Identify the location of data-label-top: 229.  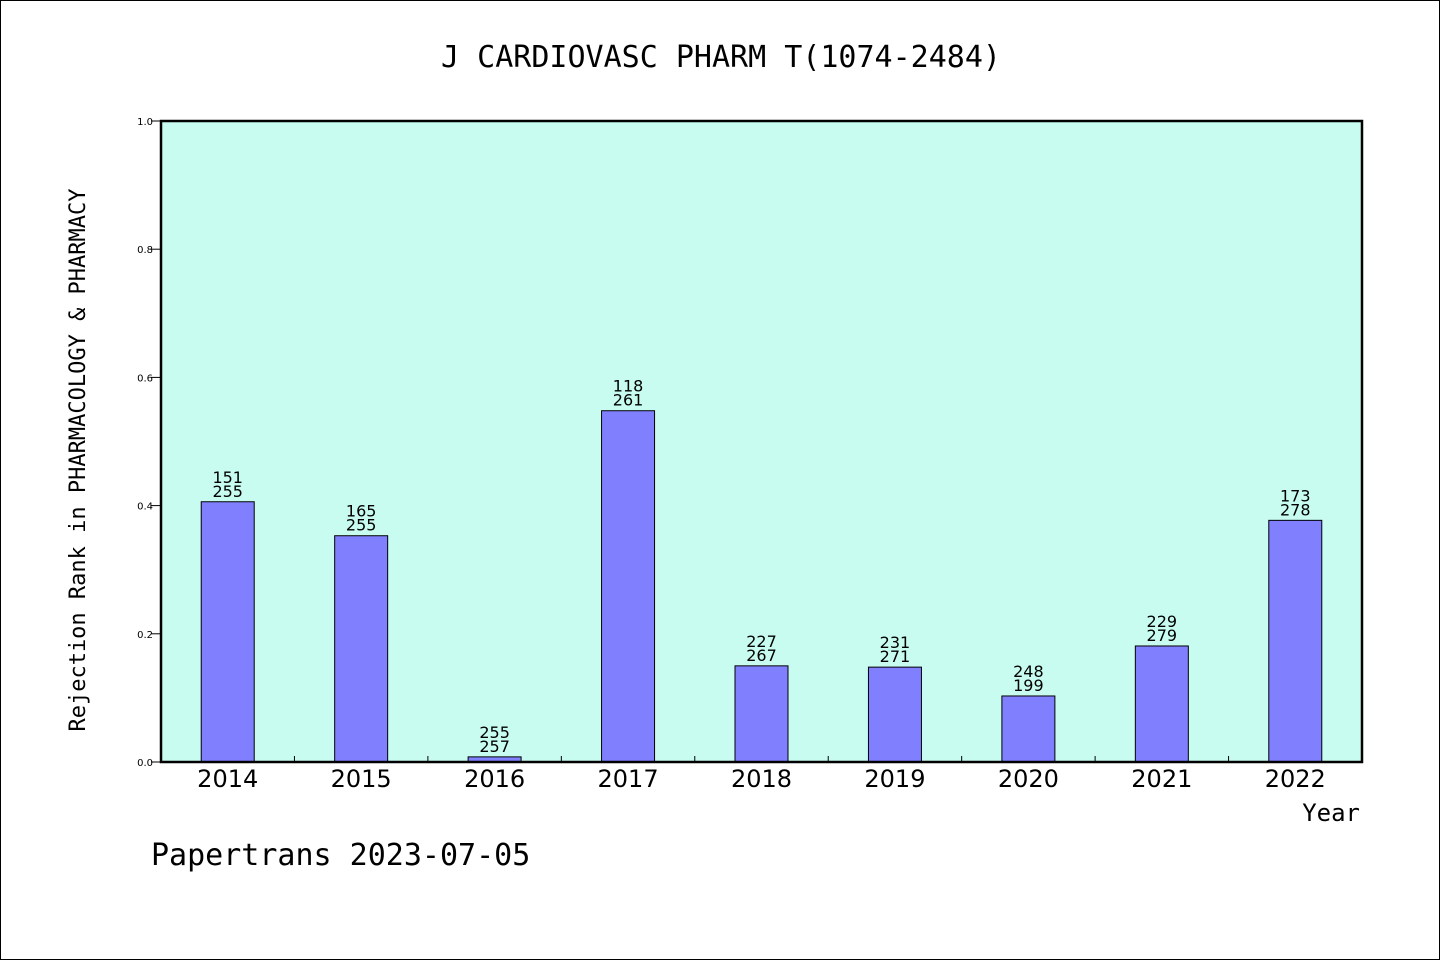
(1162, 621).